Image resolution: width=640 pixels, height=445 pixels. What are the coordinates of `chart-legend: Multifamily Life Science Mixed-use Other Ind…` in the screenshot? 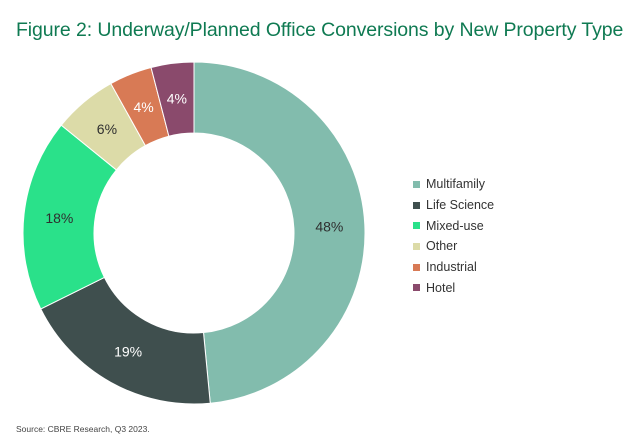 It's located at (453, 236).